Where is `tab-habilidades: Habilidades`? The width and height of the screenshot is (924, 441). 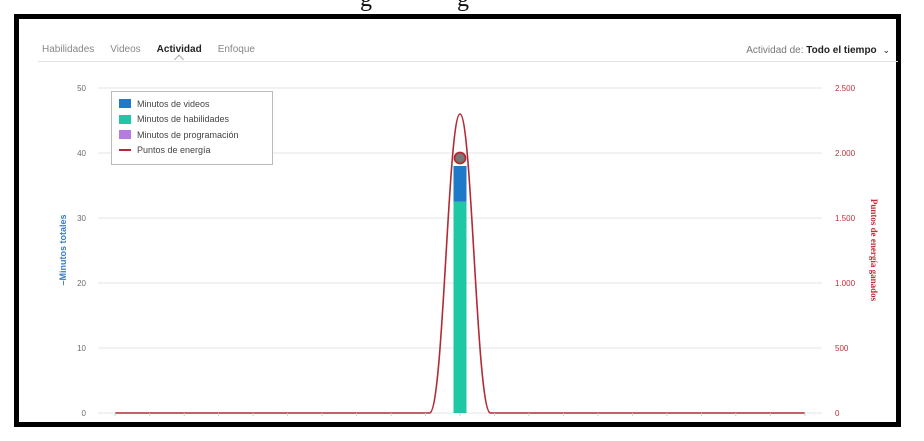
tab-habilidades: Habilidades is located at coordinates (68, 49).